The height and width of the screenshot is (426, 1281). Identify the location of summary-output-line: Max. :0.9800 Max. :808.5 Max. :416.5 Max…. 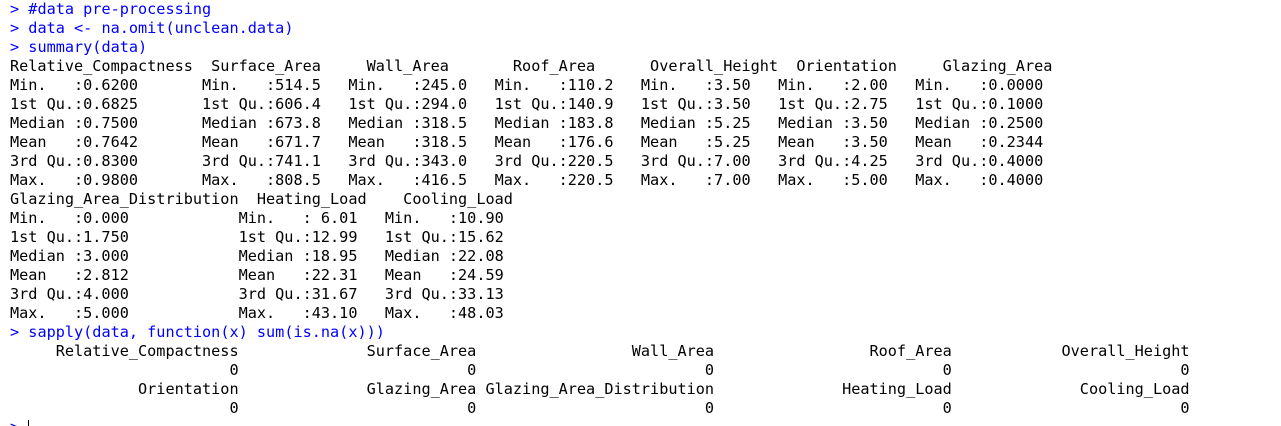
(536, 180).